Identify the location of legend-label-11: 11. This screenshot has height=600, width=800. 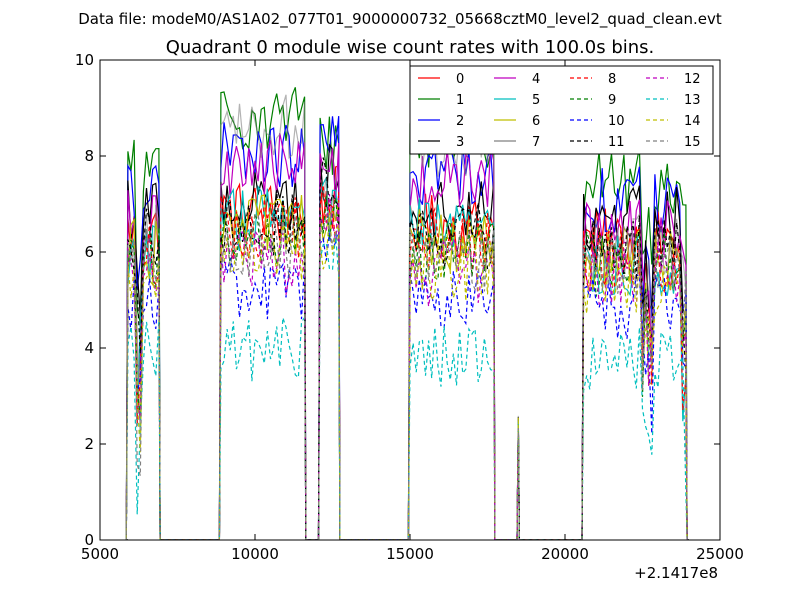
(616, 142).